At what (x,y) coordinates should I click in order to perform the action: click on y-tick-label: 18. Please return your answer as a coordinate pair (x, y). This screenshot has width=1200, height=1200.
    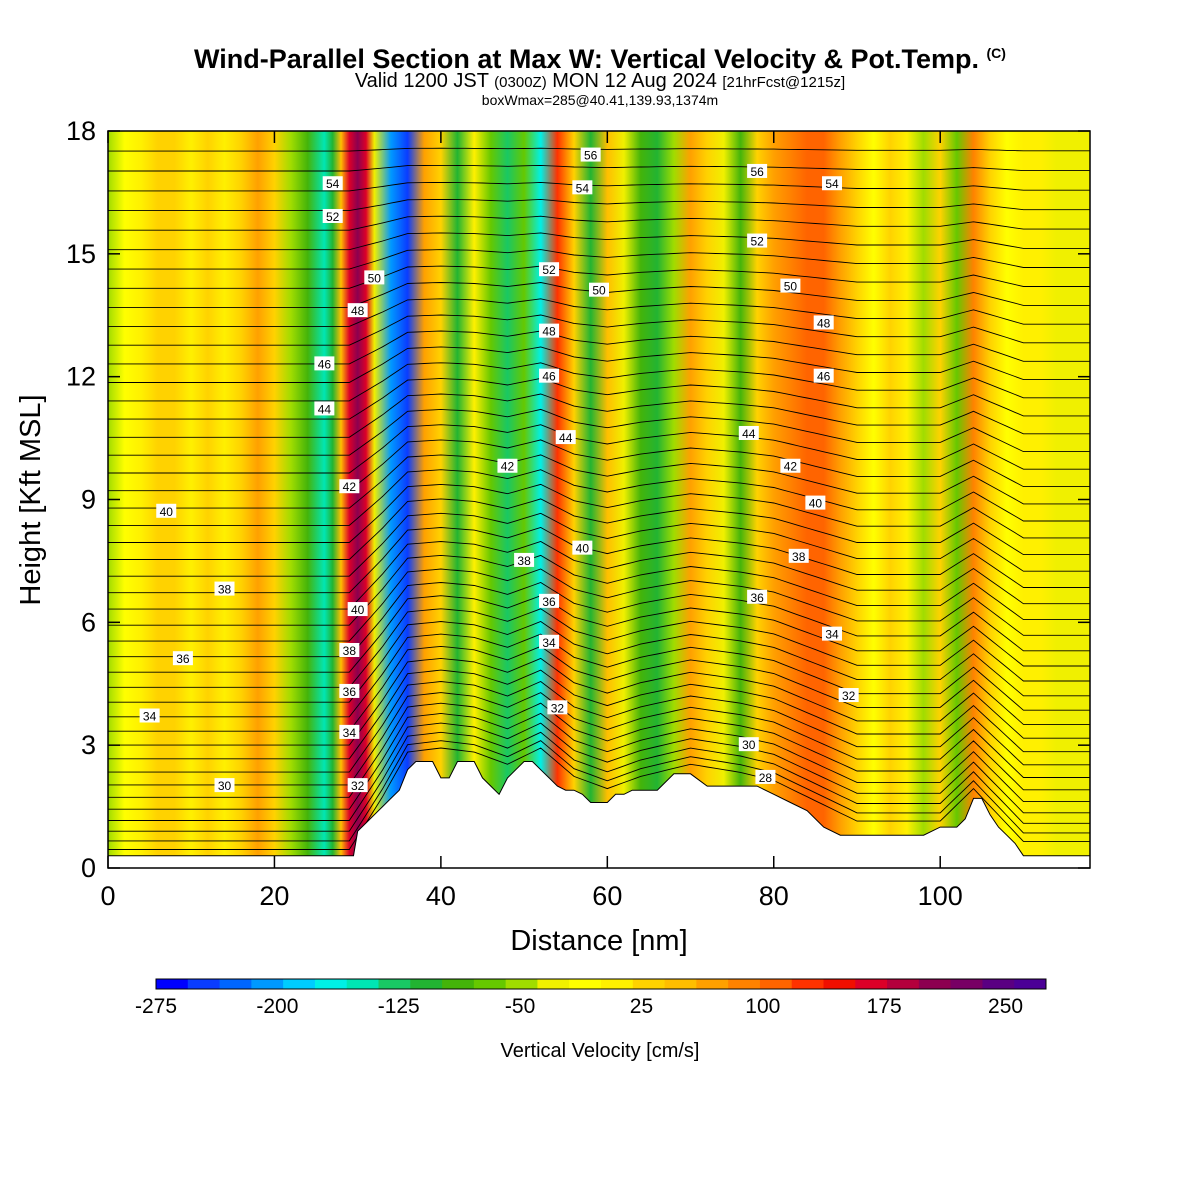
    Looking at the image, I should click on (81, 131).